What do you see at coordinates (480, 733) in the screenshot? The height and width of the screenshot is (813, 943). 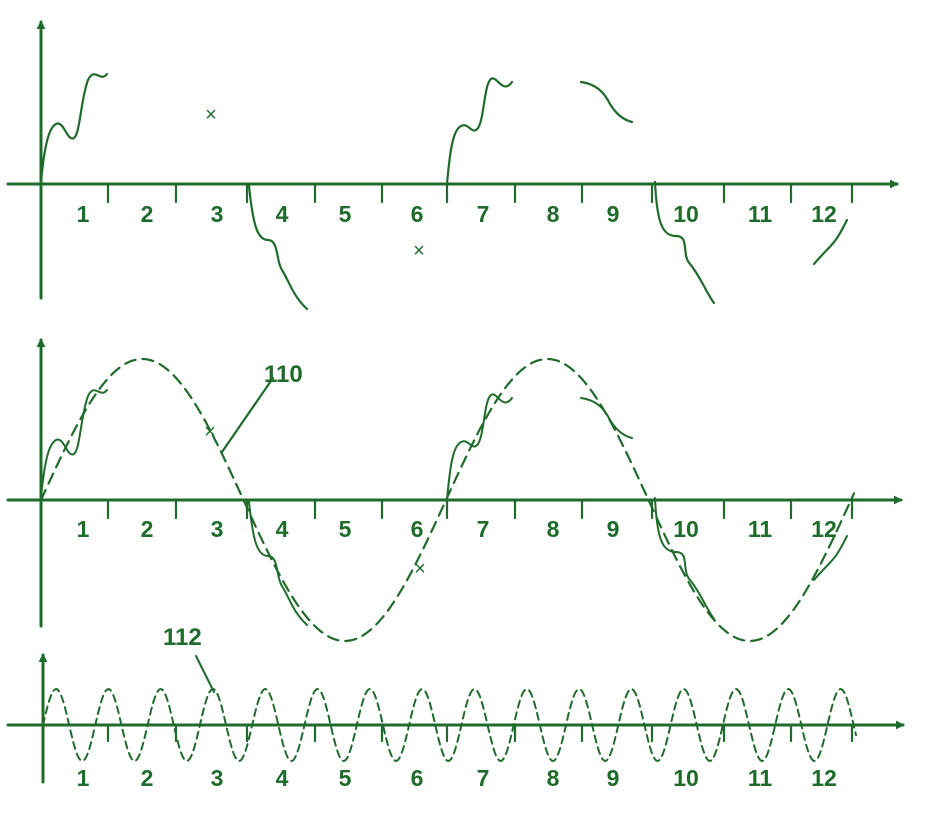 I see `bottom-axis-ticks` at bounding box center [480, 733].